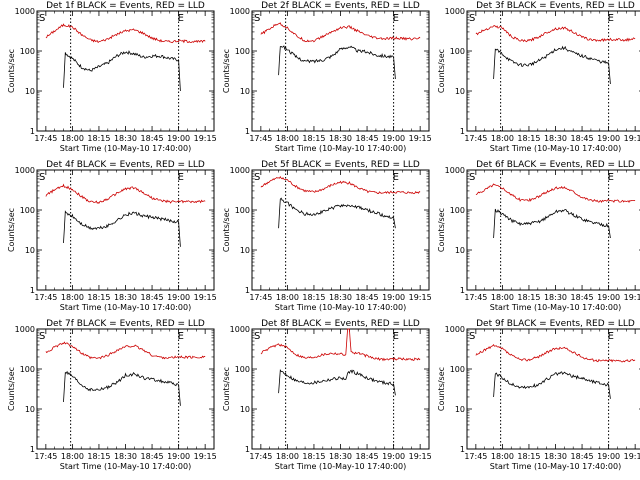  I want to click on panel-title: Det 5f BLACK = Events, RED = LLD, so click(340, 165).